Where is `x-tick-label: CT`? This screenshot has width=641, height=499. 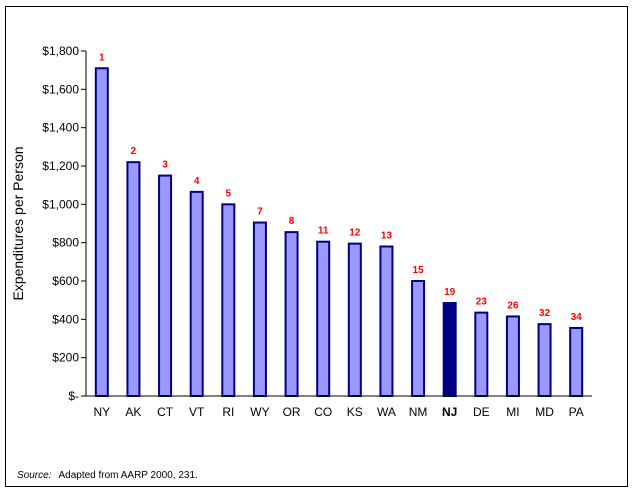
x-tick-label: CT is located at coordinates (165, 412).